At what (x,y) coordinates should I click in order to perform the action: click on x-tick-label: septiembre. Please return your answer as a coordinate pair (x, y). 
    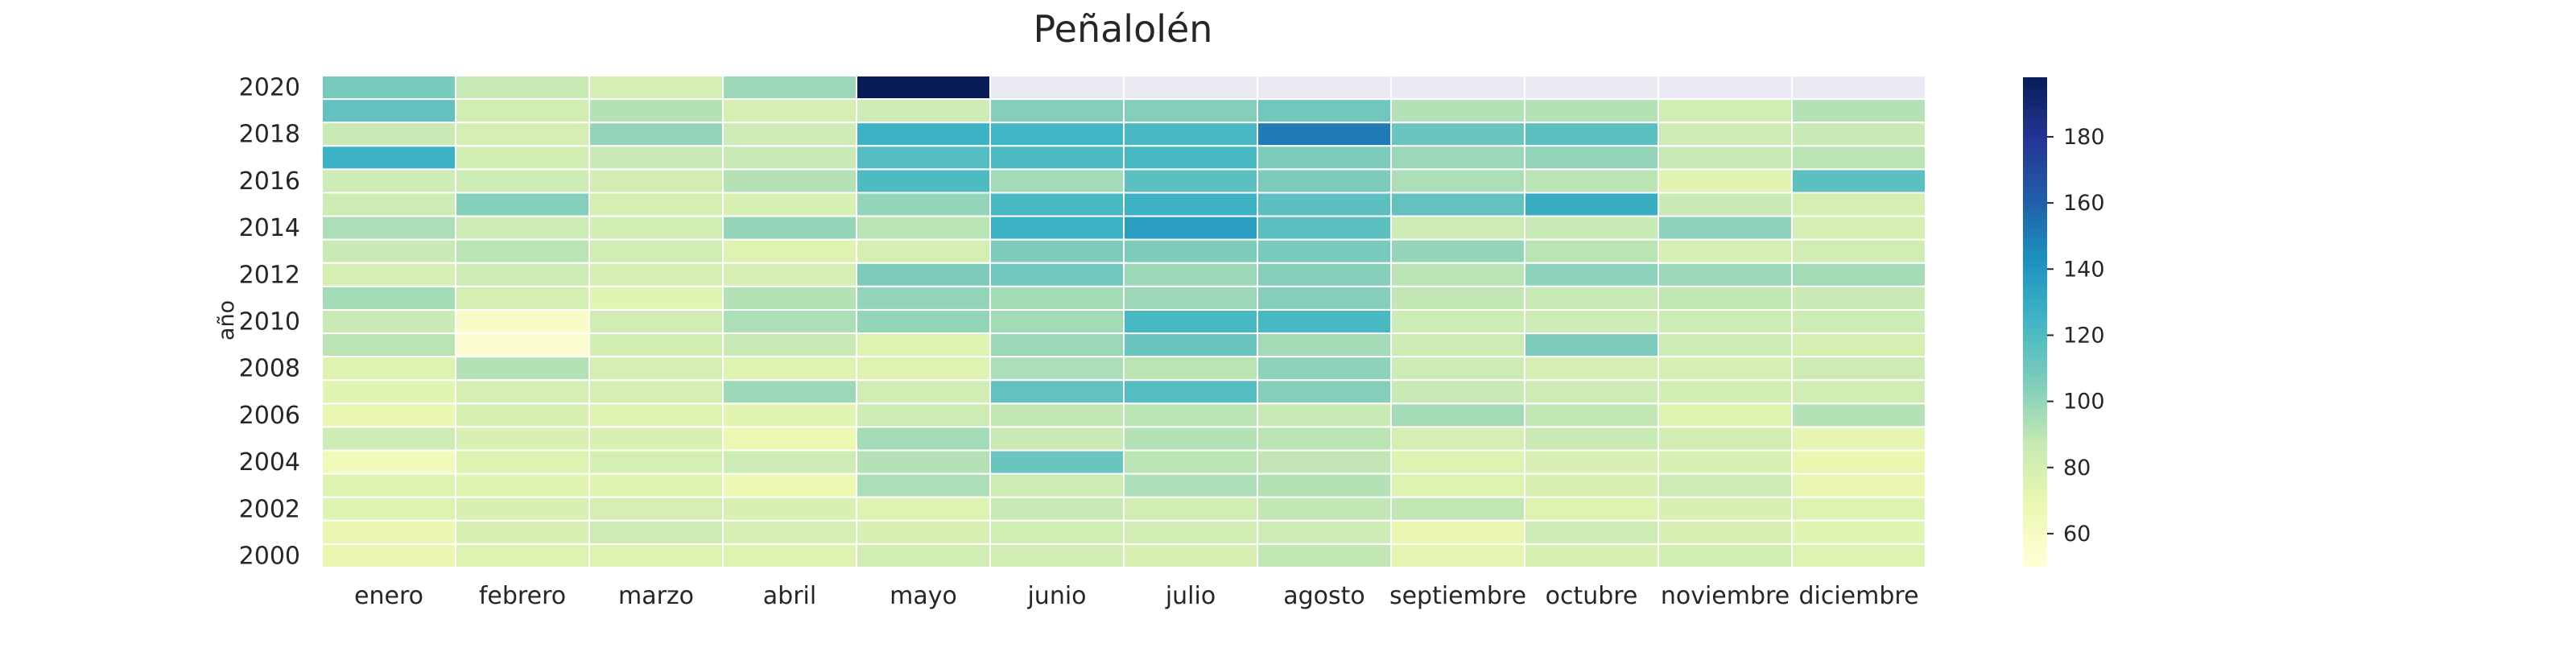
    Looking at the image, I should click on (1457, 596).